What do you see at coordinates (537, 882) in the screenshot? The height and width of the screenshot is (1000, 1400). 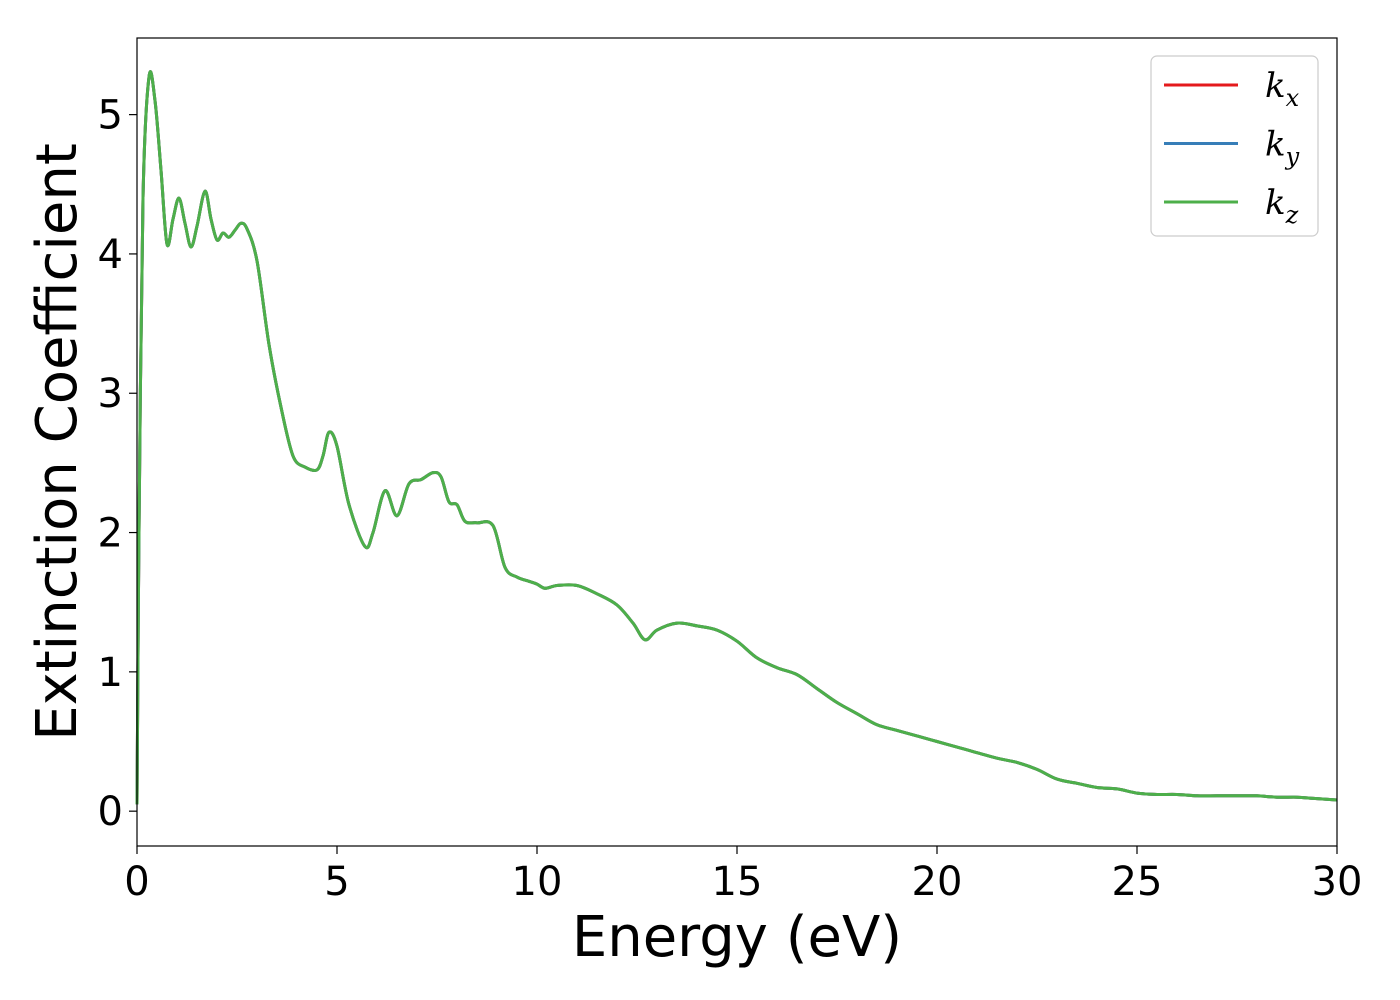 I see `x-tick-label: 10` at bounding box center [537, 882].